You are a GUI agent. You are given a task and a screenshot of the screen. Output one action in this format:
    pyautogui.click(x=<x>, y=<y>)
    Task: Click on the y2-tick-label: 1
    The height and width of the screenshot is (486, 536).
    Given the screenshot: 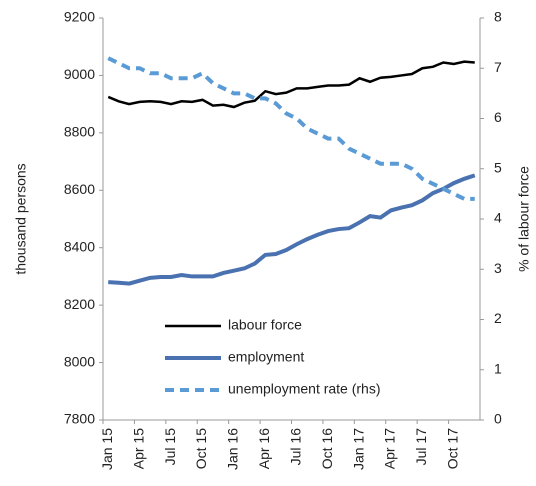 What is the action you would take?
    pyautogui.click(x=498, y=368)
    